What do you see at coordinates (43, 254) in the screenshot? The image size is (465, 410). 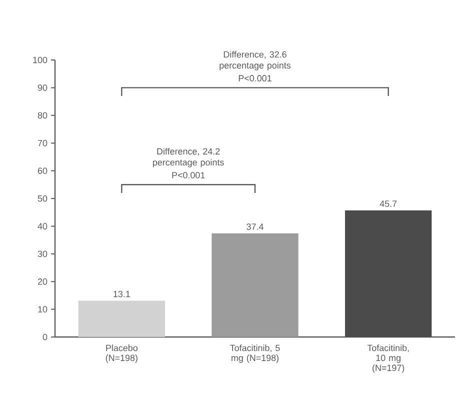 I see `y-tick-label: 30` at bounding box center [43, 254].